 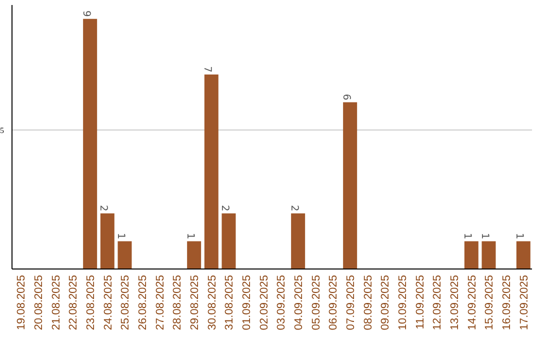 I want to click on x-tick-label: 28.08.2025, so click(x=178, y=302).